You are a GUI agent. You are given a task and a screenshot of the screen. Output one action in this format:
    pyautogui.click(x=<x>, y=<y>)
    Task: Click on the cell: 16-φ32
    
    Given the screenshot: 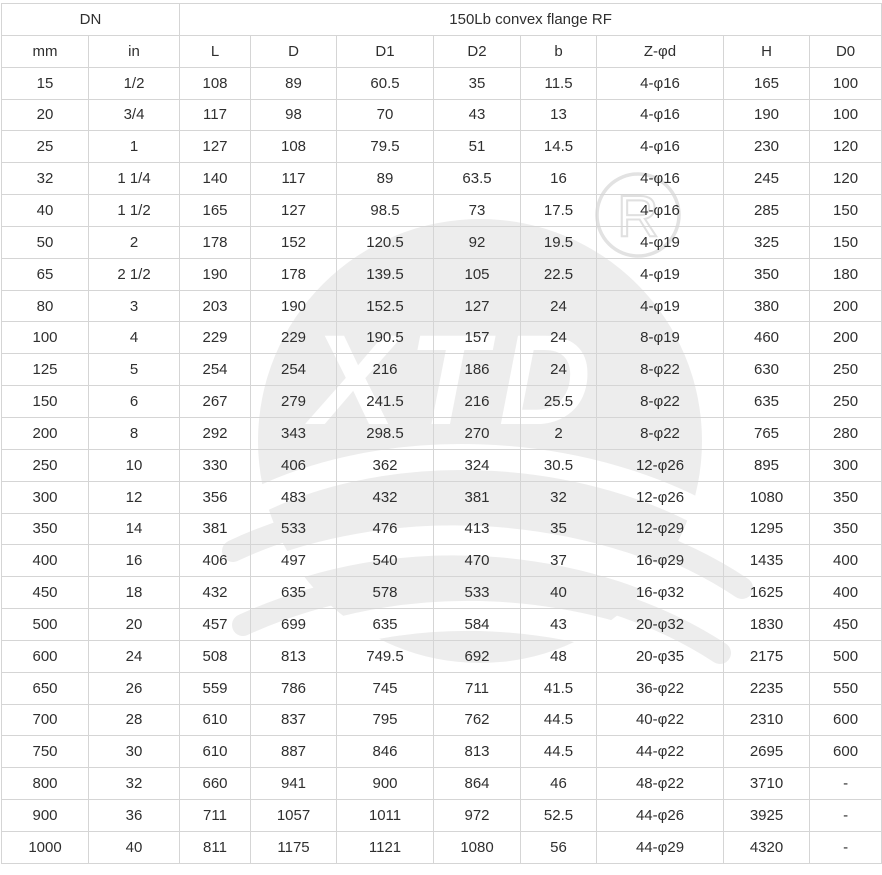 What is the action you would take?
    pyautogui.click(x=660, y=593)
    